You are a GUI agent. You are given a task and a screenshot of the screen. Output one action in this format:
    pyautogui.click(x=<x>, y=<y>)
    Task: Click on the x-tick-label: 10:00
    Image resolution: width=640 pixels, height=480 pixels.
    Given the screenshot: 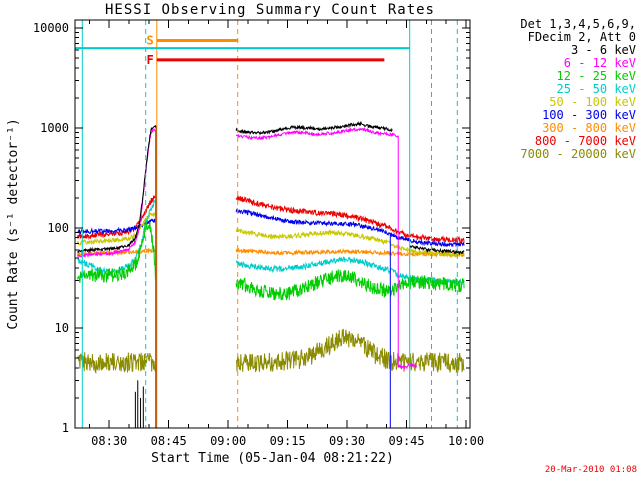 What is the action you would take?
    pyautogui.click(x=466, y=441)
    